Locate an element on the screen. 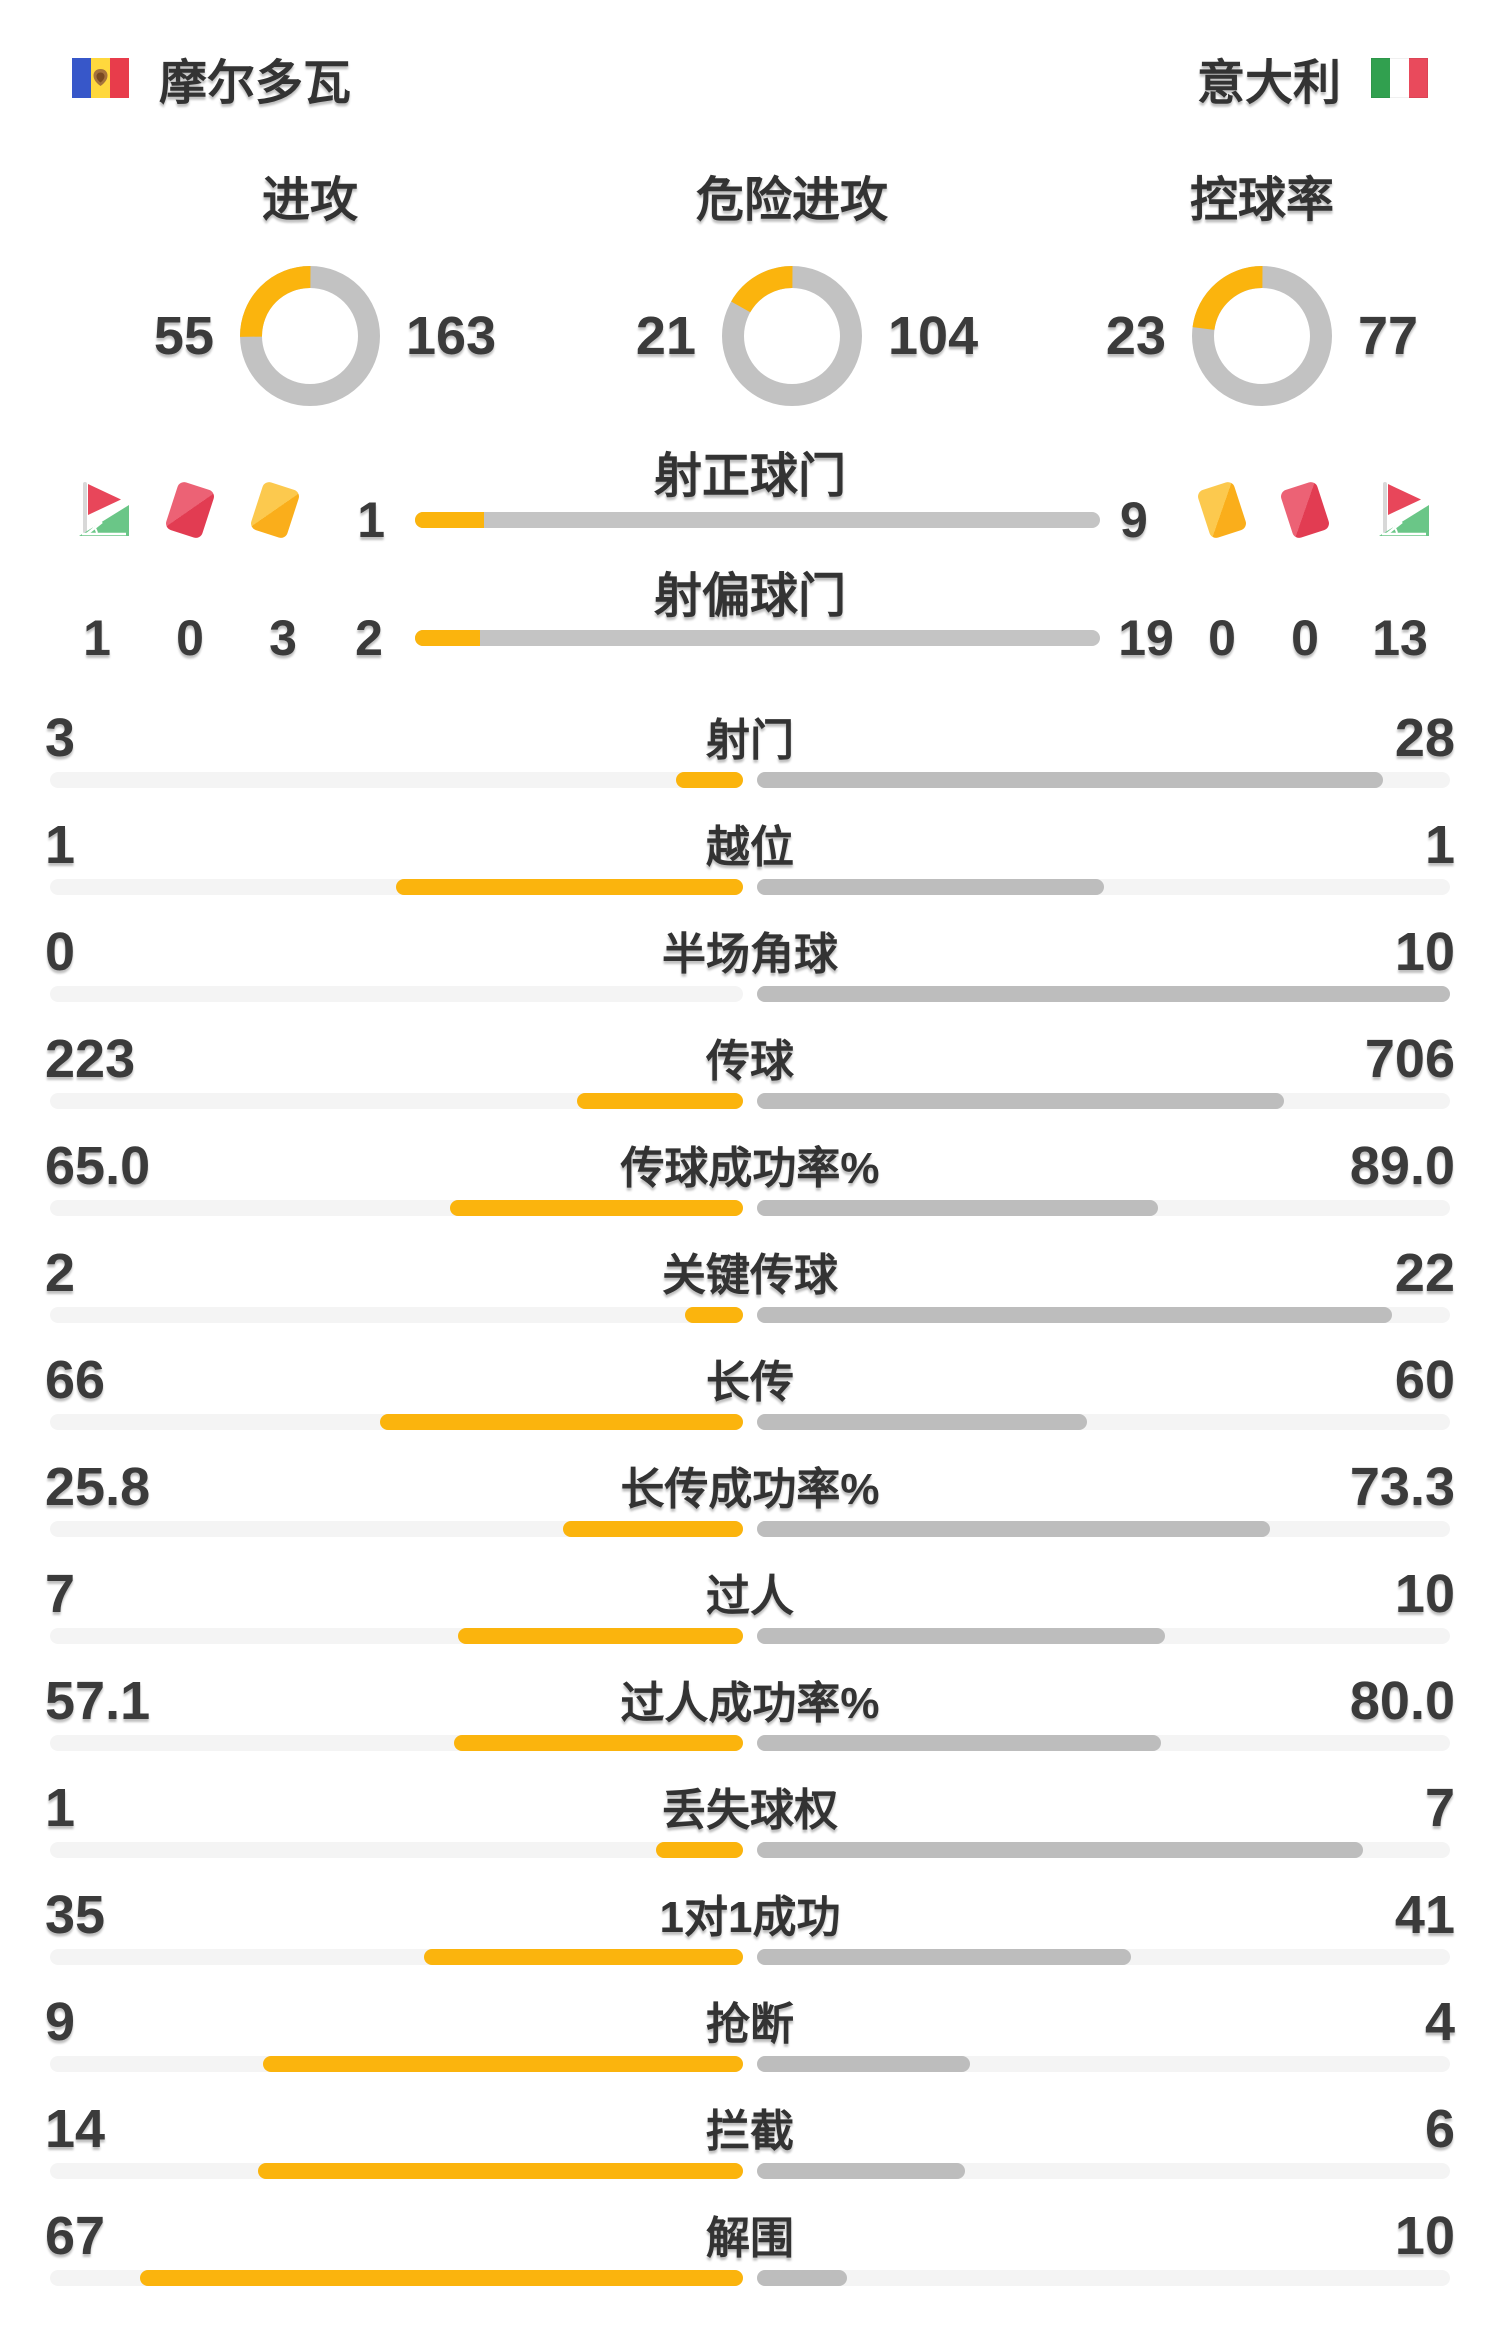 This screenshot has width=1500, height=2350. stat-value-home: 65.0 is located at coordinates (98, 1166).